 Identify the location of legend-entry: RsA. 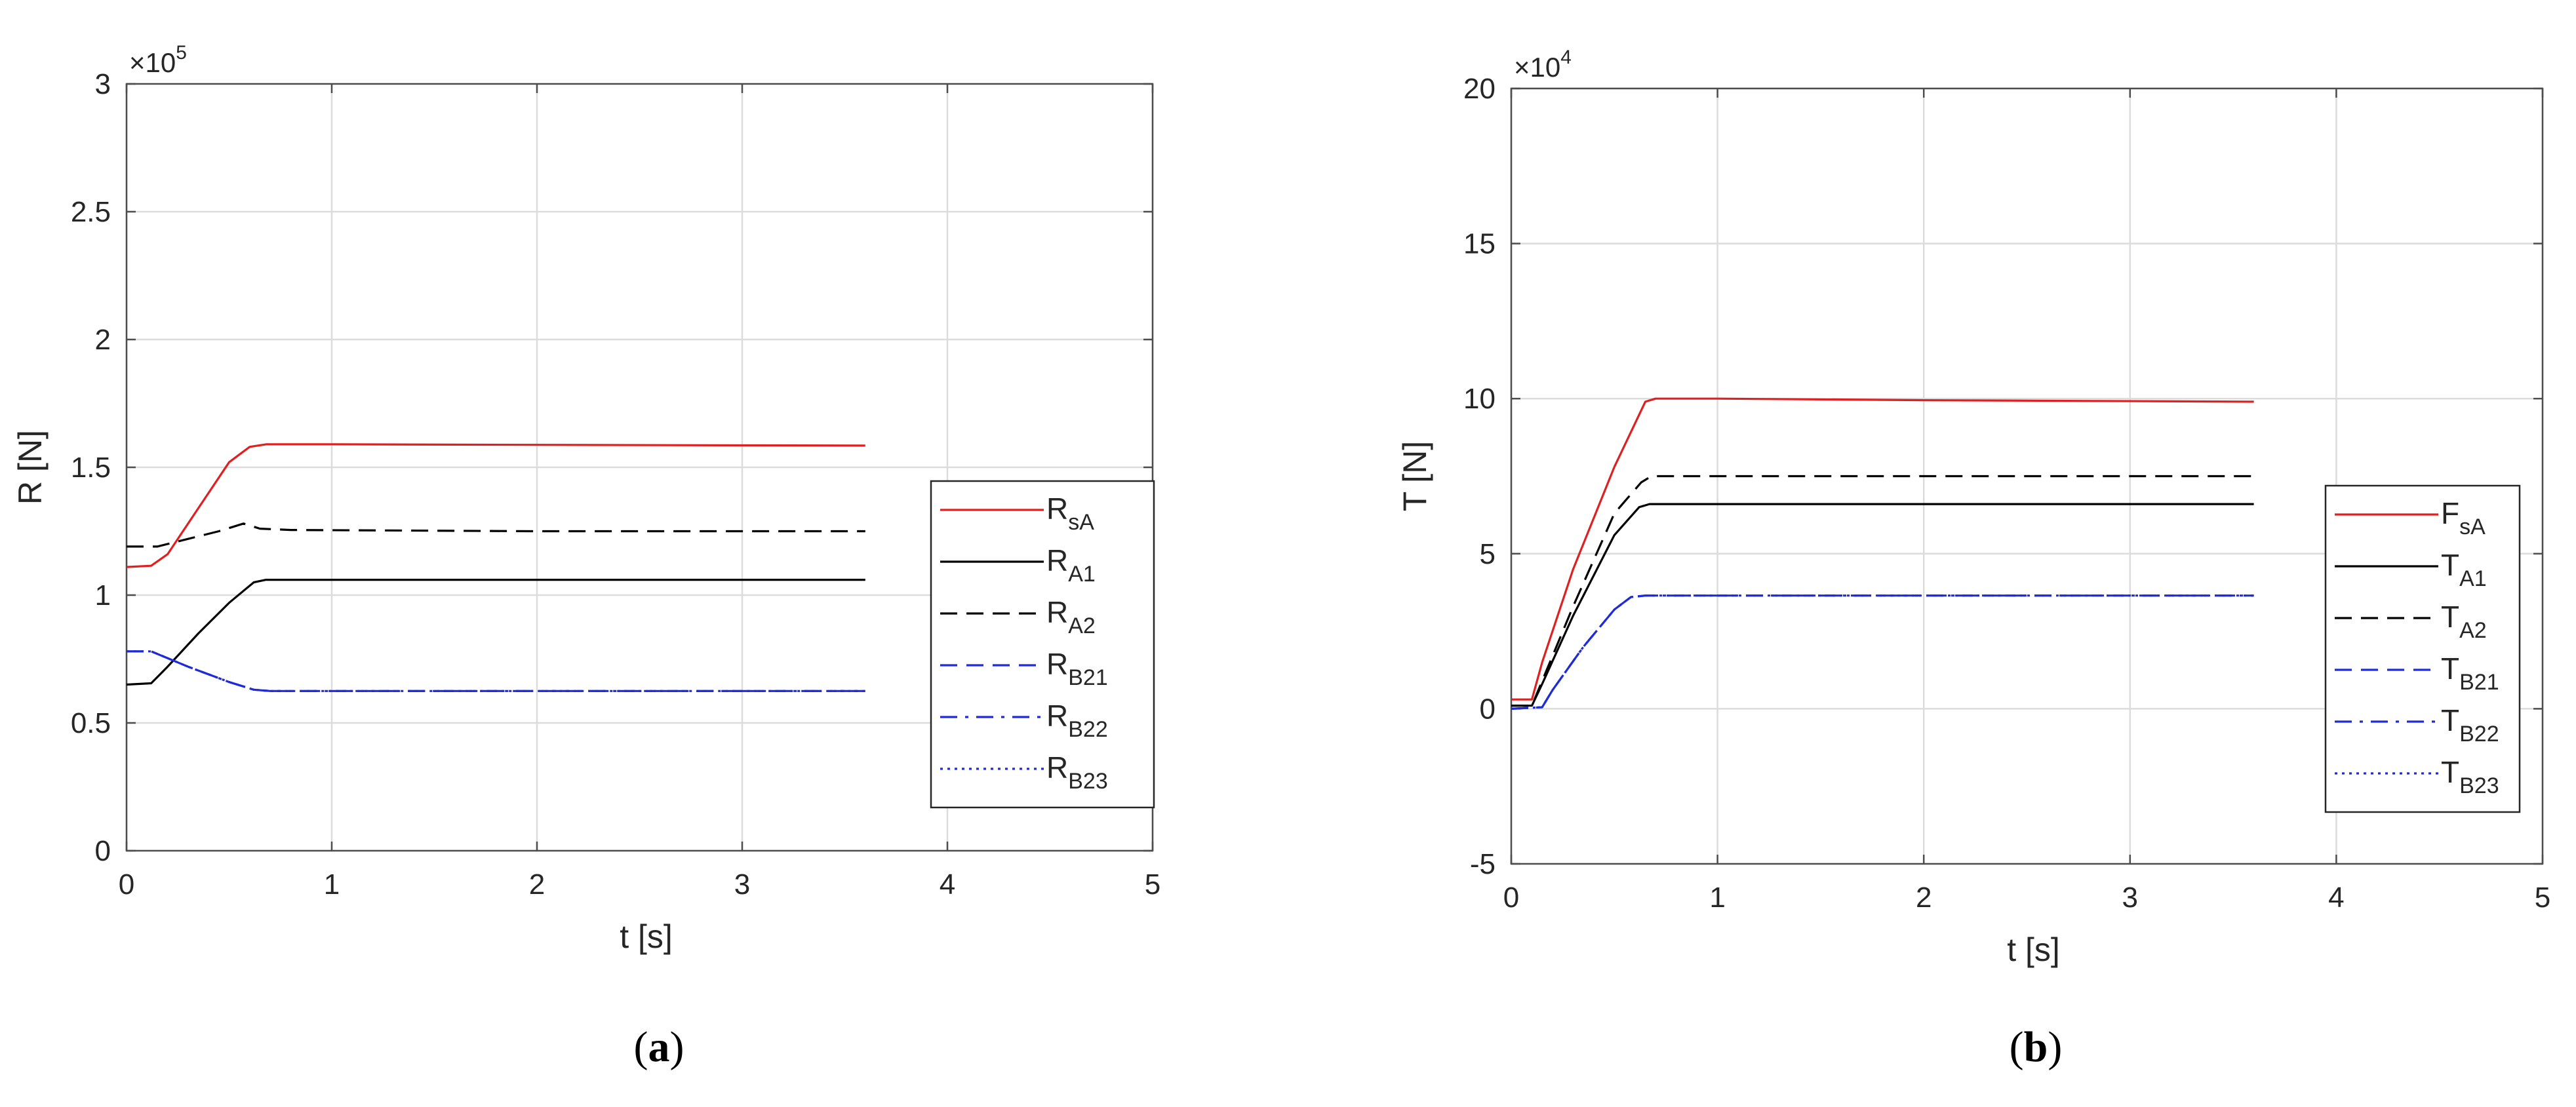
(1070, 513).